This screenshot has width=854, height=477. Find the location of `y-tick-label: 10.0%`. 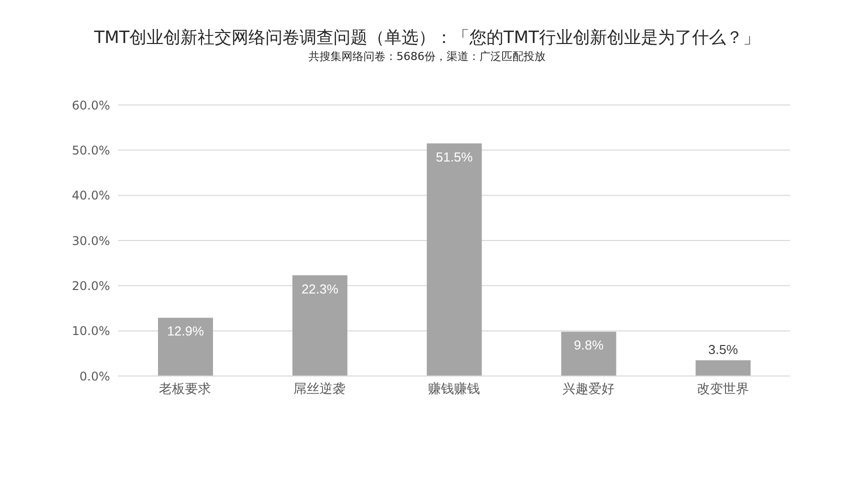

y-tick-label: 10.0% is located at coordinates (91, 331).